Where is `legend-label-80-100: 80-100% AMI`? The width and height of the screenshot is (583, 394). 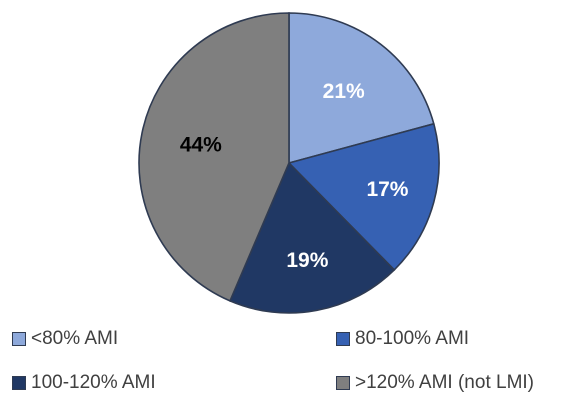
legend-label-80-100: 80-100% AMI is located at coordinates (412, 339).